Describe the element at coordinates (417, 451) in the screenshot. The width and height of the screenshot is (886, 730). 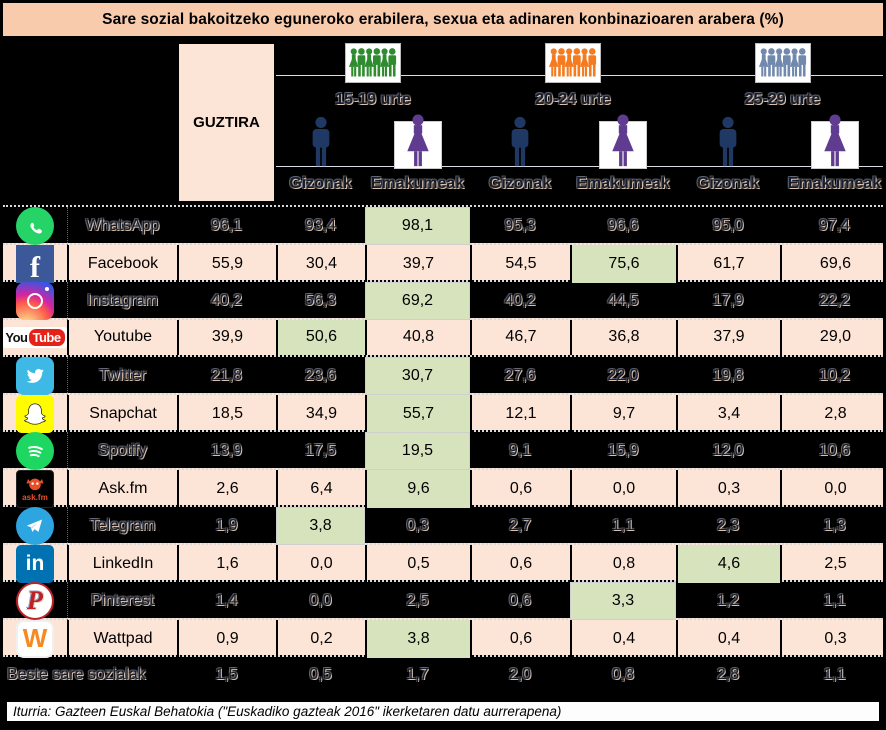
I see `value-cell-15-19-emakumeak: 19,5` at that location.